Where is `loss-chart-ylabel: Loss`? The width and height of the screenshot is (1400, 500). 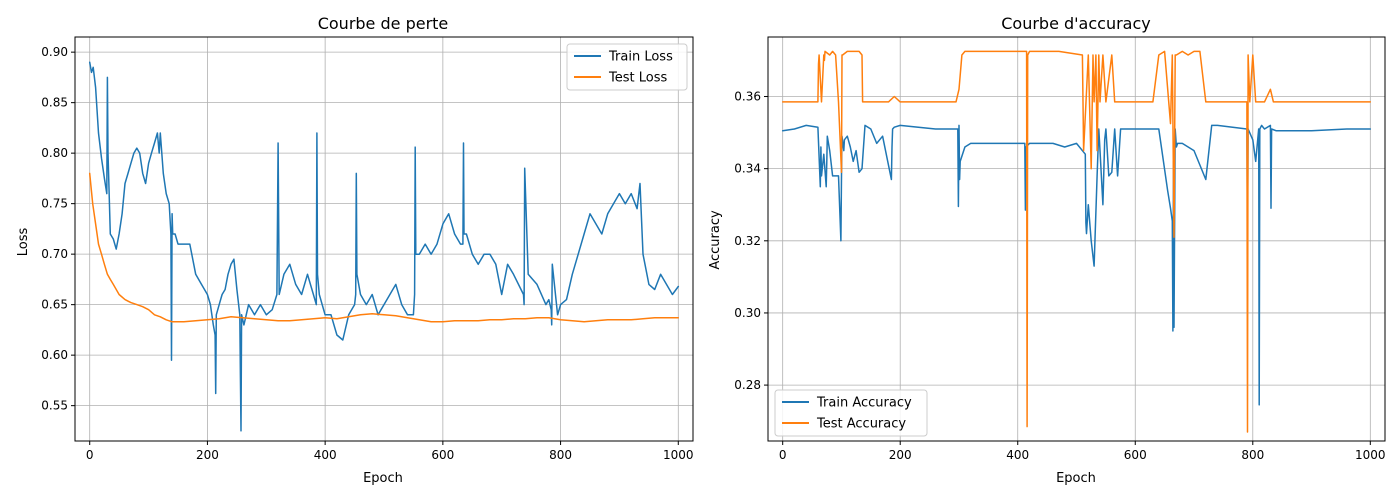
loss-chart-ylabel: Loss is located at coordinates (23, 242).